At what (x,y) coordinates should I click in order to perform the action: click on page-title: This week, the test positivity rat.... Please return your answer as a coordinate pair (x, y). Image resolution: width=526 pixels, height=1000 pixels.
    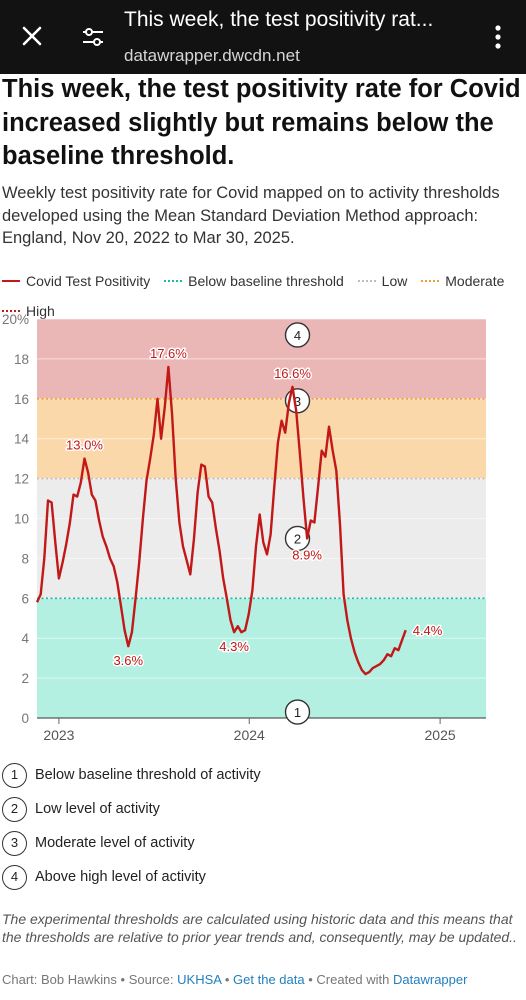
    Looking at the image, I should click on (279, 19).